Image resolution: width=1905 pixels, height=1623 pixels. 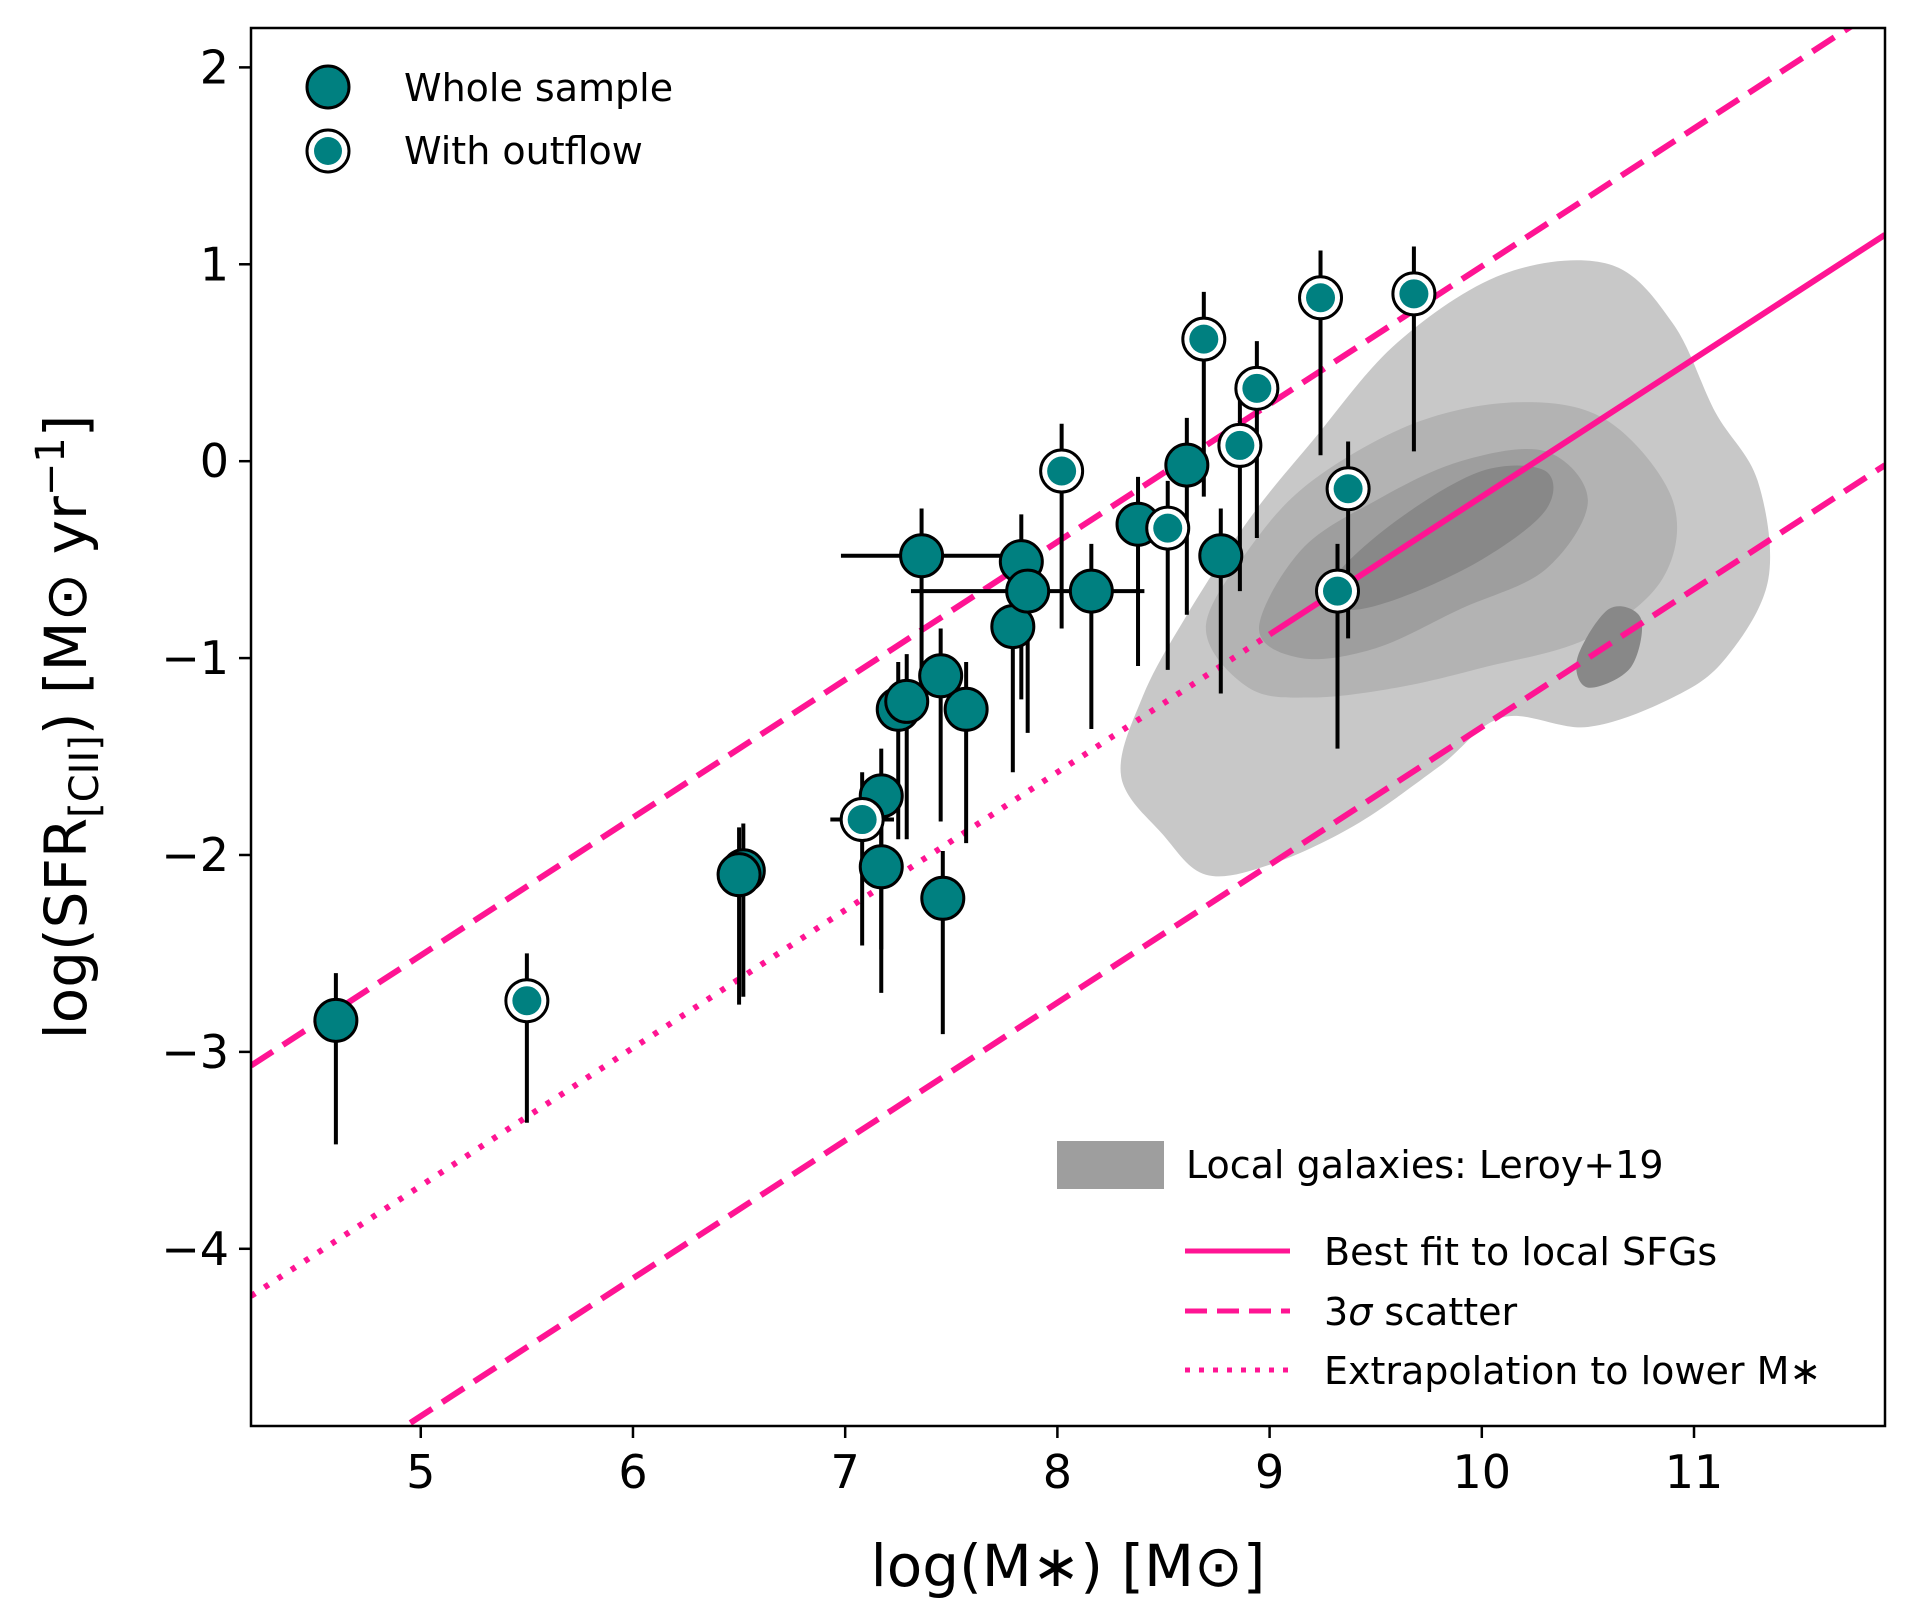 What do you see at coordinates (195, 1052) in the screenshot?
I see `y-tick-label: −3` at bounding box center [195, 1052].